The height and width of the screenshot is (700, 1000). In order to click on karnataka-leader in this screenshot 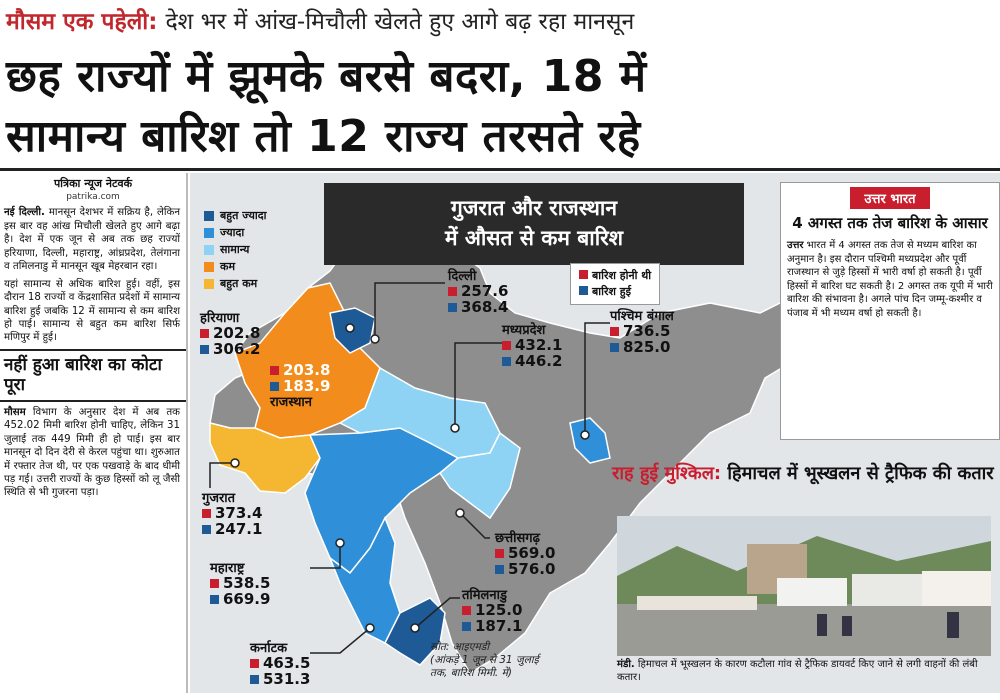, I will do `click(340, 640)`.